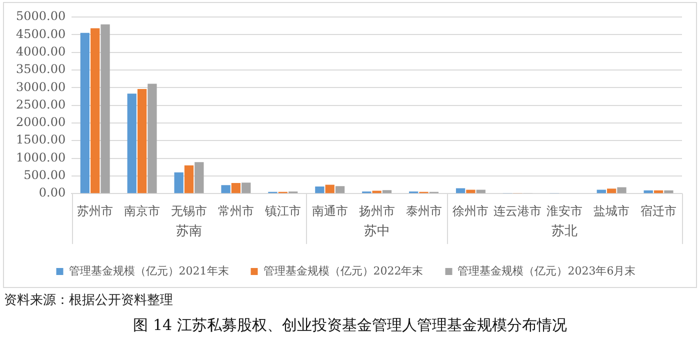  What do you see at coordinates (376, 211) in the screenshot?
I see `x-tick-label: 扬州市` at bounding box center [376, 211].